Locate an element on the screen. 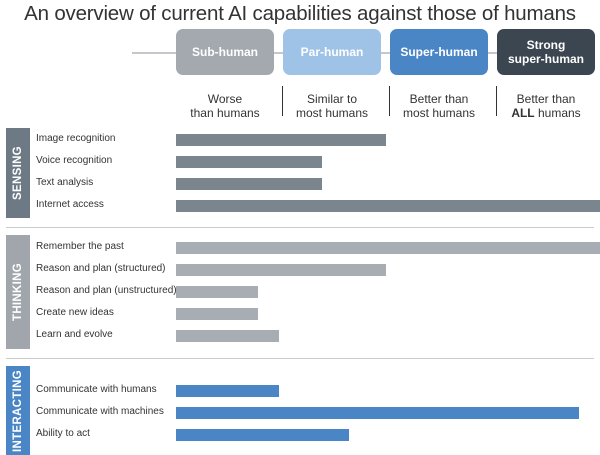 The width and height of the screenshot is (600, 455). section-label: SENSING is located at coordinates (18, 173).